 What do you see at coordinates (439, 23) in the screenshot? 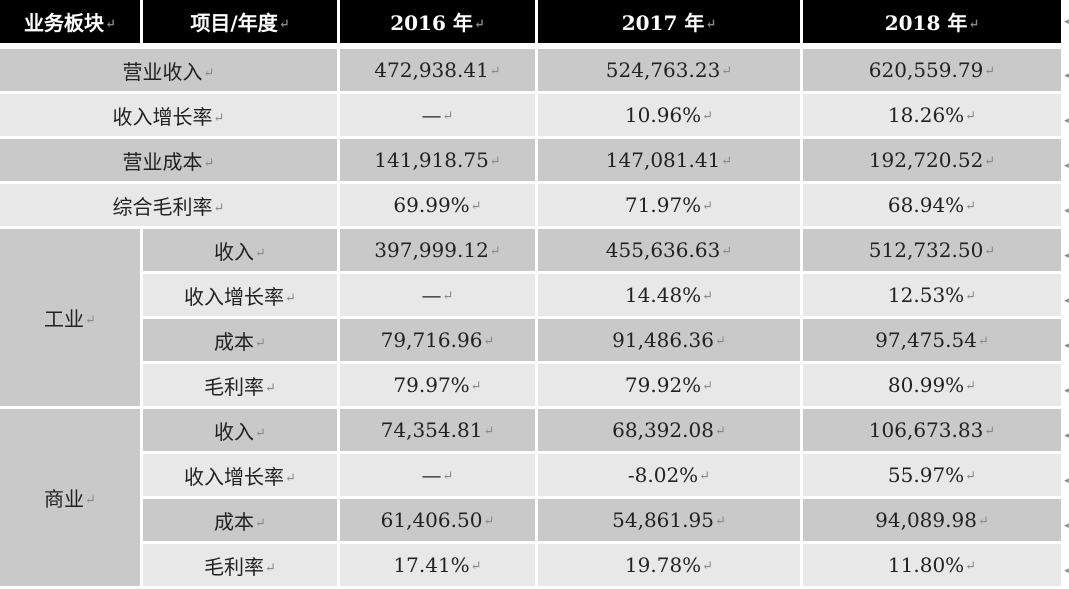
I see `header-2016: 2016 年↵` at bounding box center [439, 23].